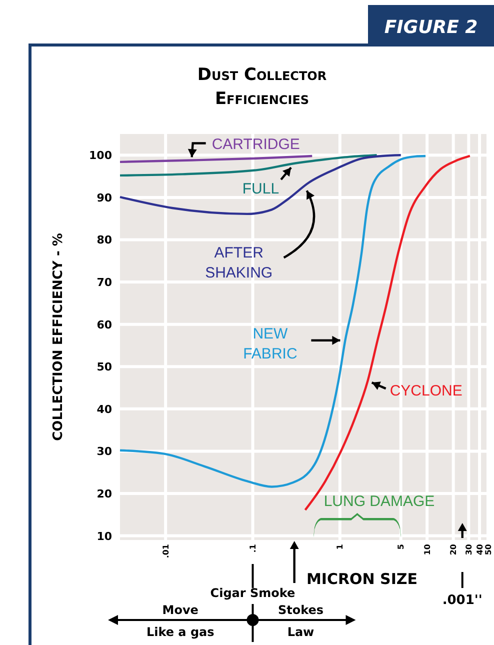 This screenshot has height=645, width=494. I want to click on x-tick-label: .1, so click(253, 548).